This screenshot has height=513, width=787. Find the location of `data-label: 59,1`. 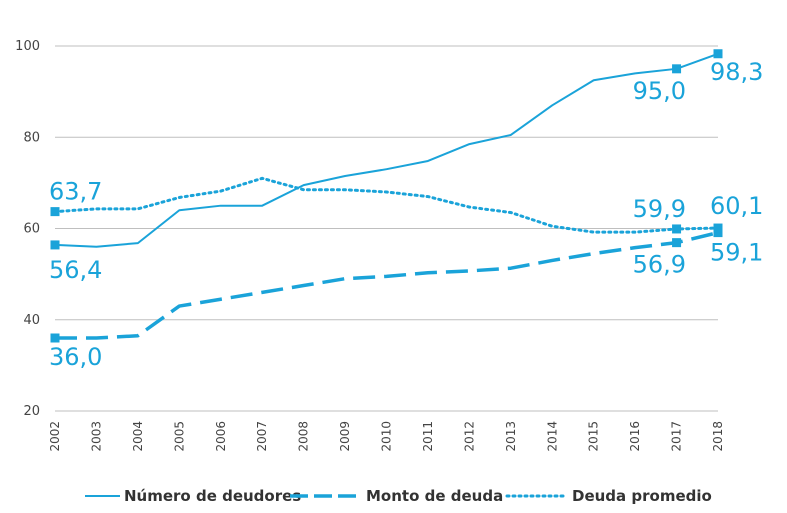

data-label: 59,1 is located at coordinates (736, 253).